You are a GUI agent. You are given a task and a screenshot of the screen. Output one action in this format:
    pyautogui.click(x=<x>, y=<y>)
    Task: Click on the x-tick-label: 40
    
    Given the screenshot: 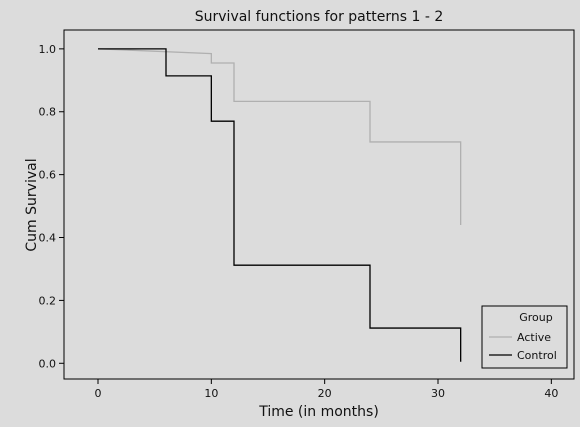 What is the action you would take?
    pyautogui.click(x=551, y=393)
    